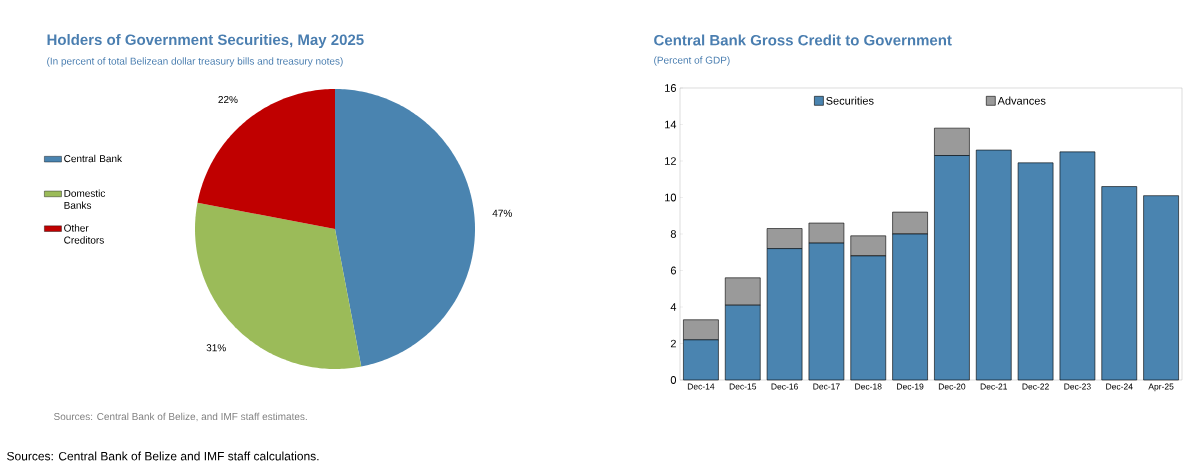 The image size is (1199, 467). What do you see at coordinates (1119, 386) in the screenshot?
I see `x-tick-label: Dec-24` at bounding box center [1119, 386].